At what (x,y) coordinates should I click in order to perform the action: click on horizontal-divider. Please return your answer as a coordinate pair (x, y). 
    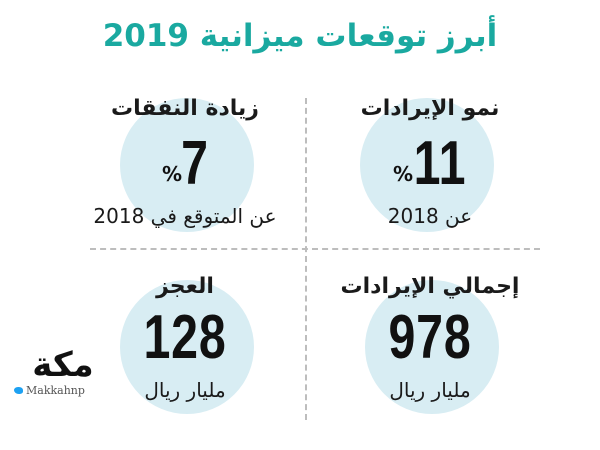
    Looking at the image, I should click on (315, 249).